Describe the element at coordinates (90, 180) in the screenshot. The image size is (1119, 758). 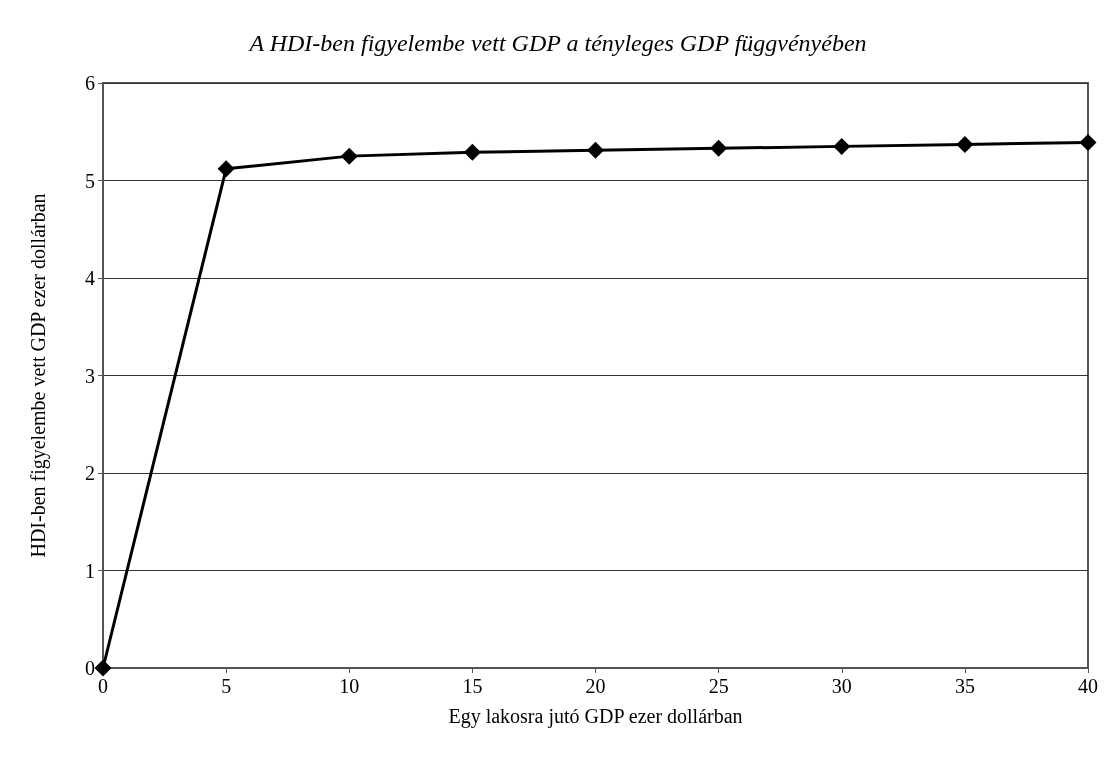
I see `y-tick-label: 5` at that location.